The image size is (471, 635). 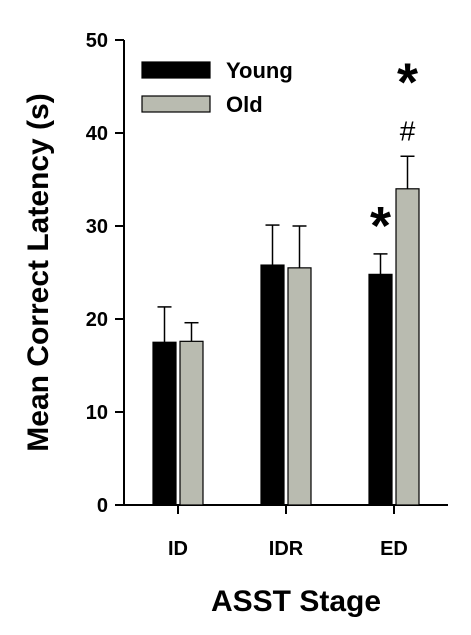 I want to click on y-tick-label: 20, so click(x=97, y=320).